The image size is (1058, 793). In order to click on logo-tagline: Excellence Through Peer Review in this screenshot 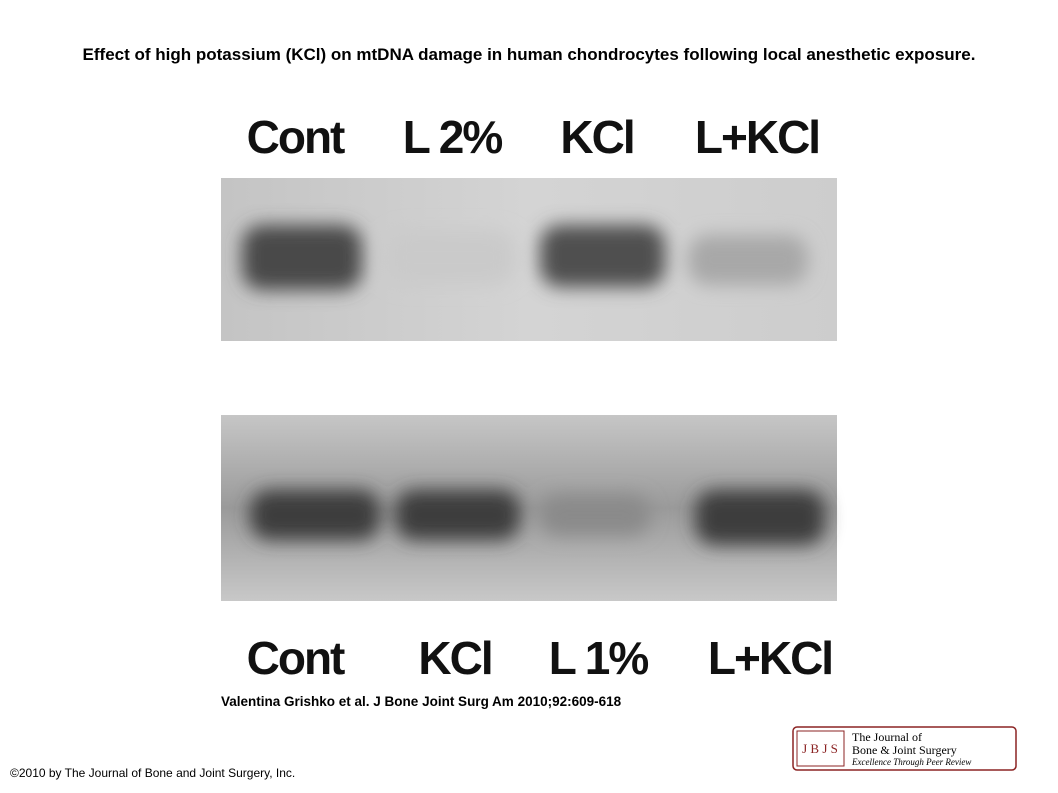, I will do `click(911, 762)`.